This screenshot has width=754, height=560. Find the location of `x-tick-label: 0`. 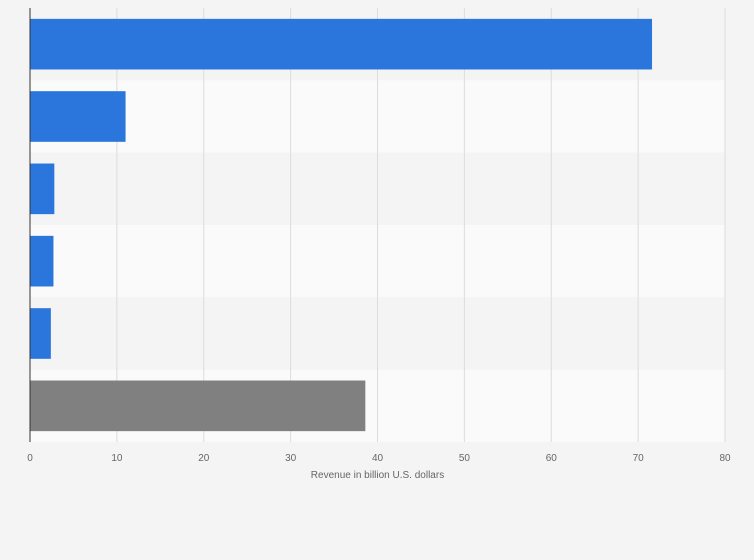

x-tick-label: 0 is located at coordinates (30, 458).